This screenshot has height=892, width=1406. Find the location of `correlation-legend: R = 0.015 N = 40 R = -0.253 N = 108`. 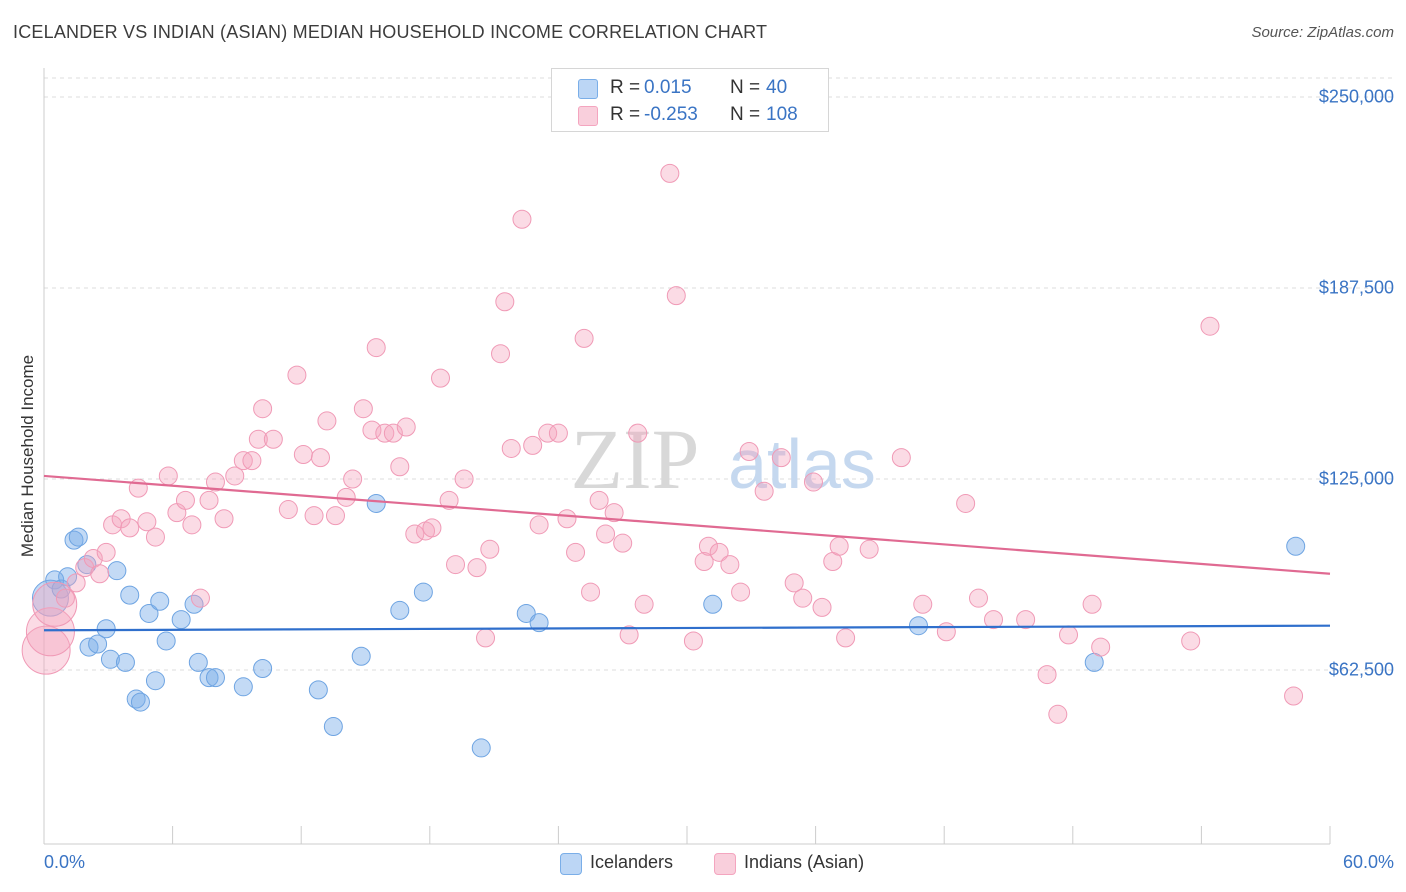

correlation-legend: R = 0.015 N = 40 R = -0.253 N = 108 is located at coordinates (690, 100).